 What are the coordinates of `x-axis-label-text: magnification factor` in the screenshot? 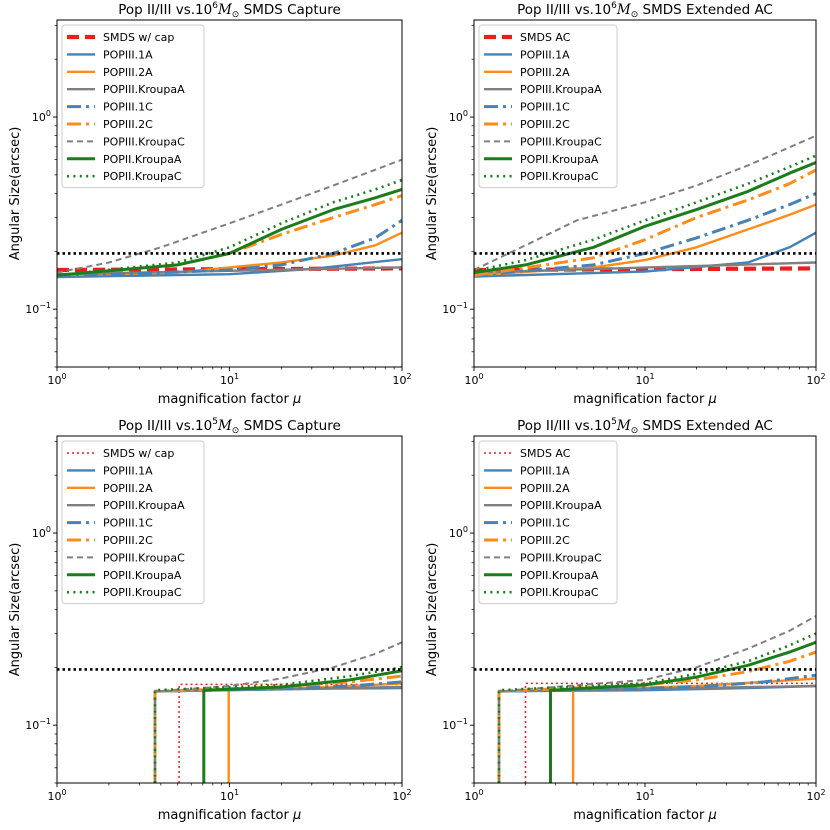 It's located at (640, 399).